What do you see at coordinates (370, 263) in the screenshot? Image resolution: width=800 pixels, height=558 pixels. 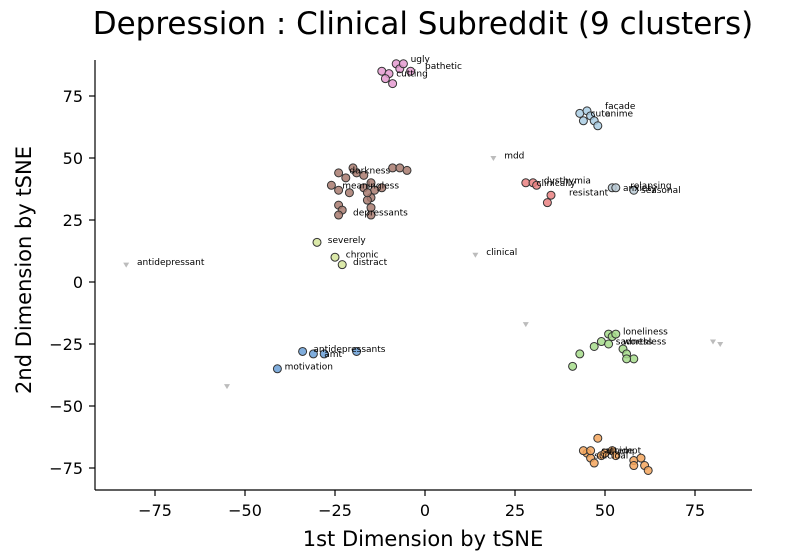 I see `word-label: distract` at bounding box center [370, 263].